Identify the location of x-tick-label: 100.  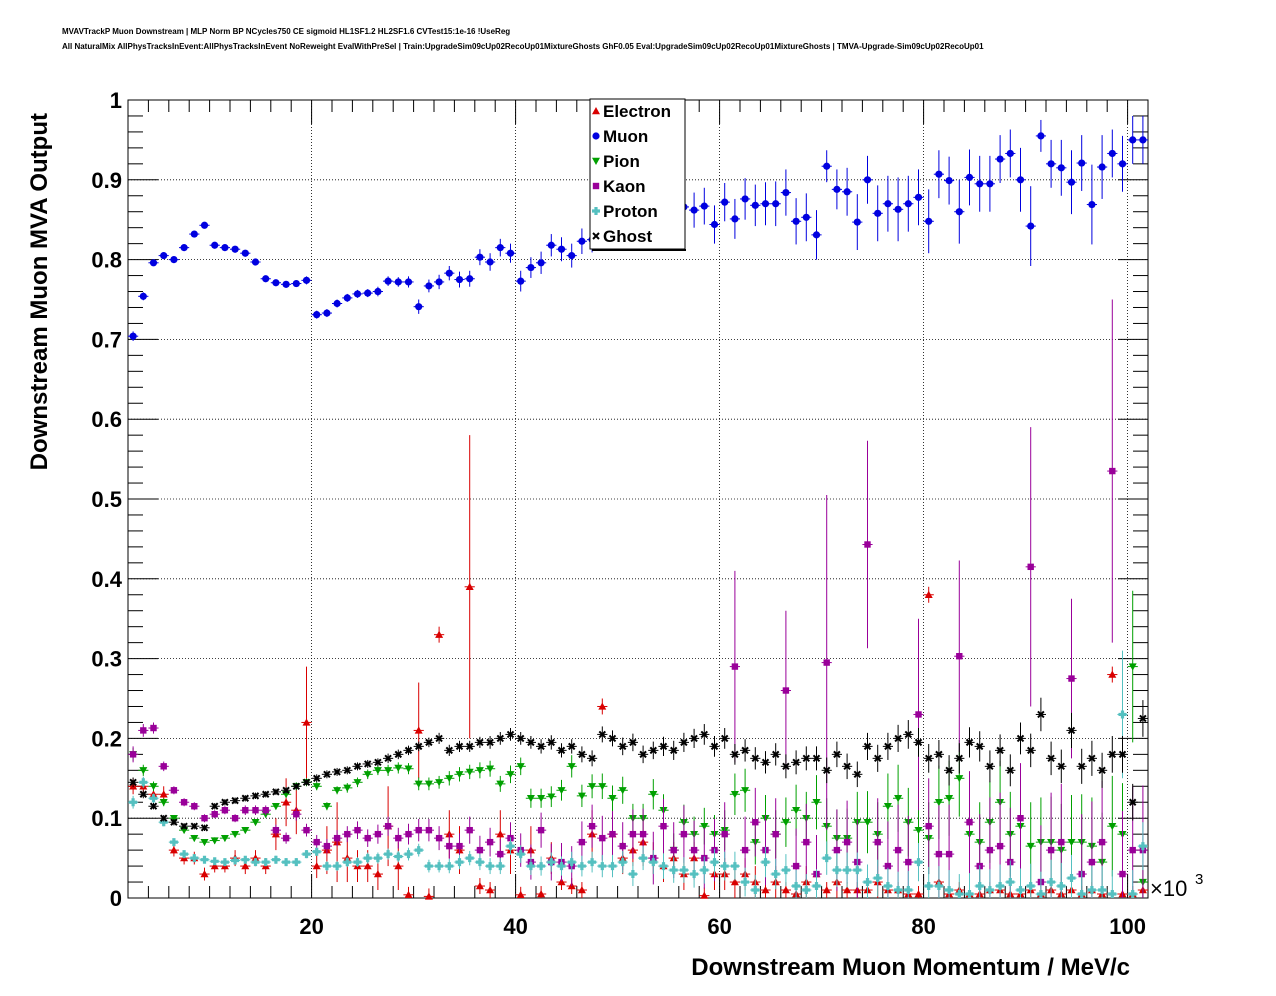
(1127, 926).